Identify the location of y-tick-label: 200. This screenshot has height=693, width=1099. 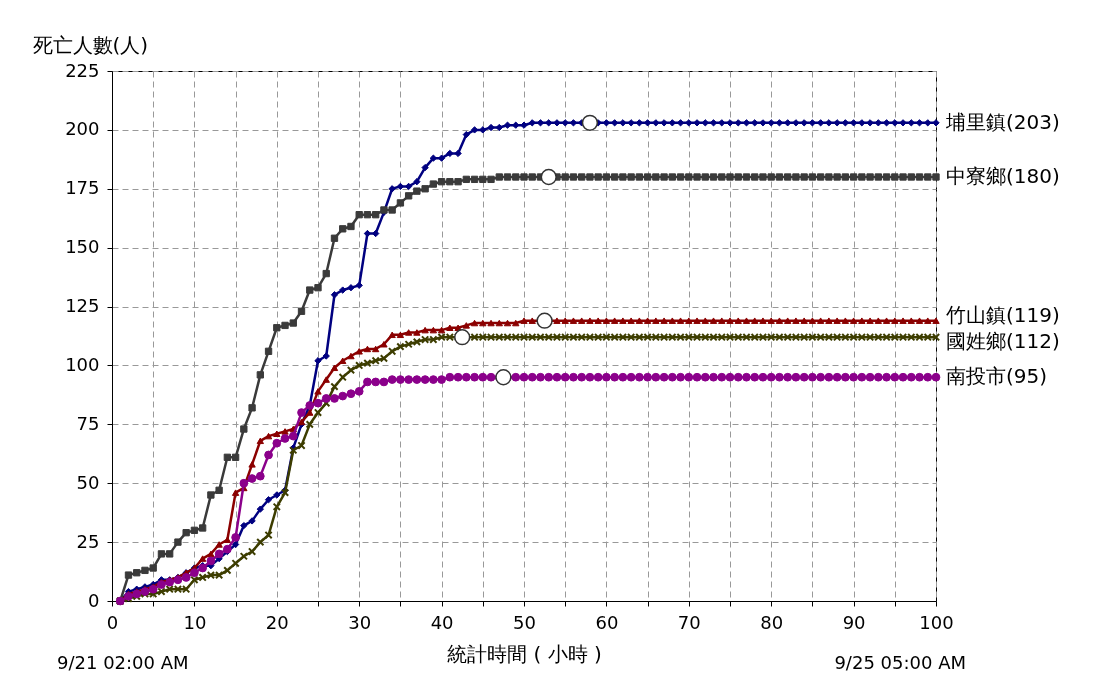
(82, 129).